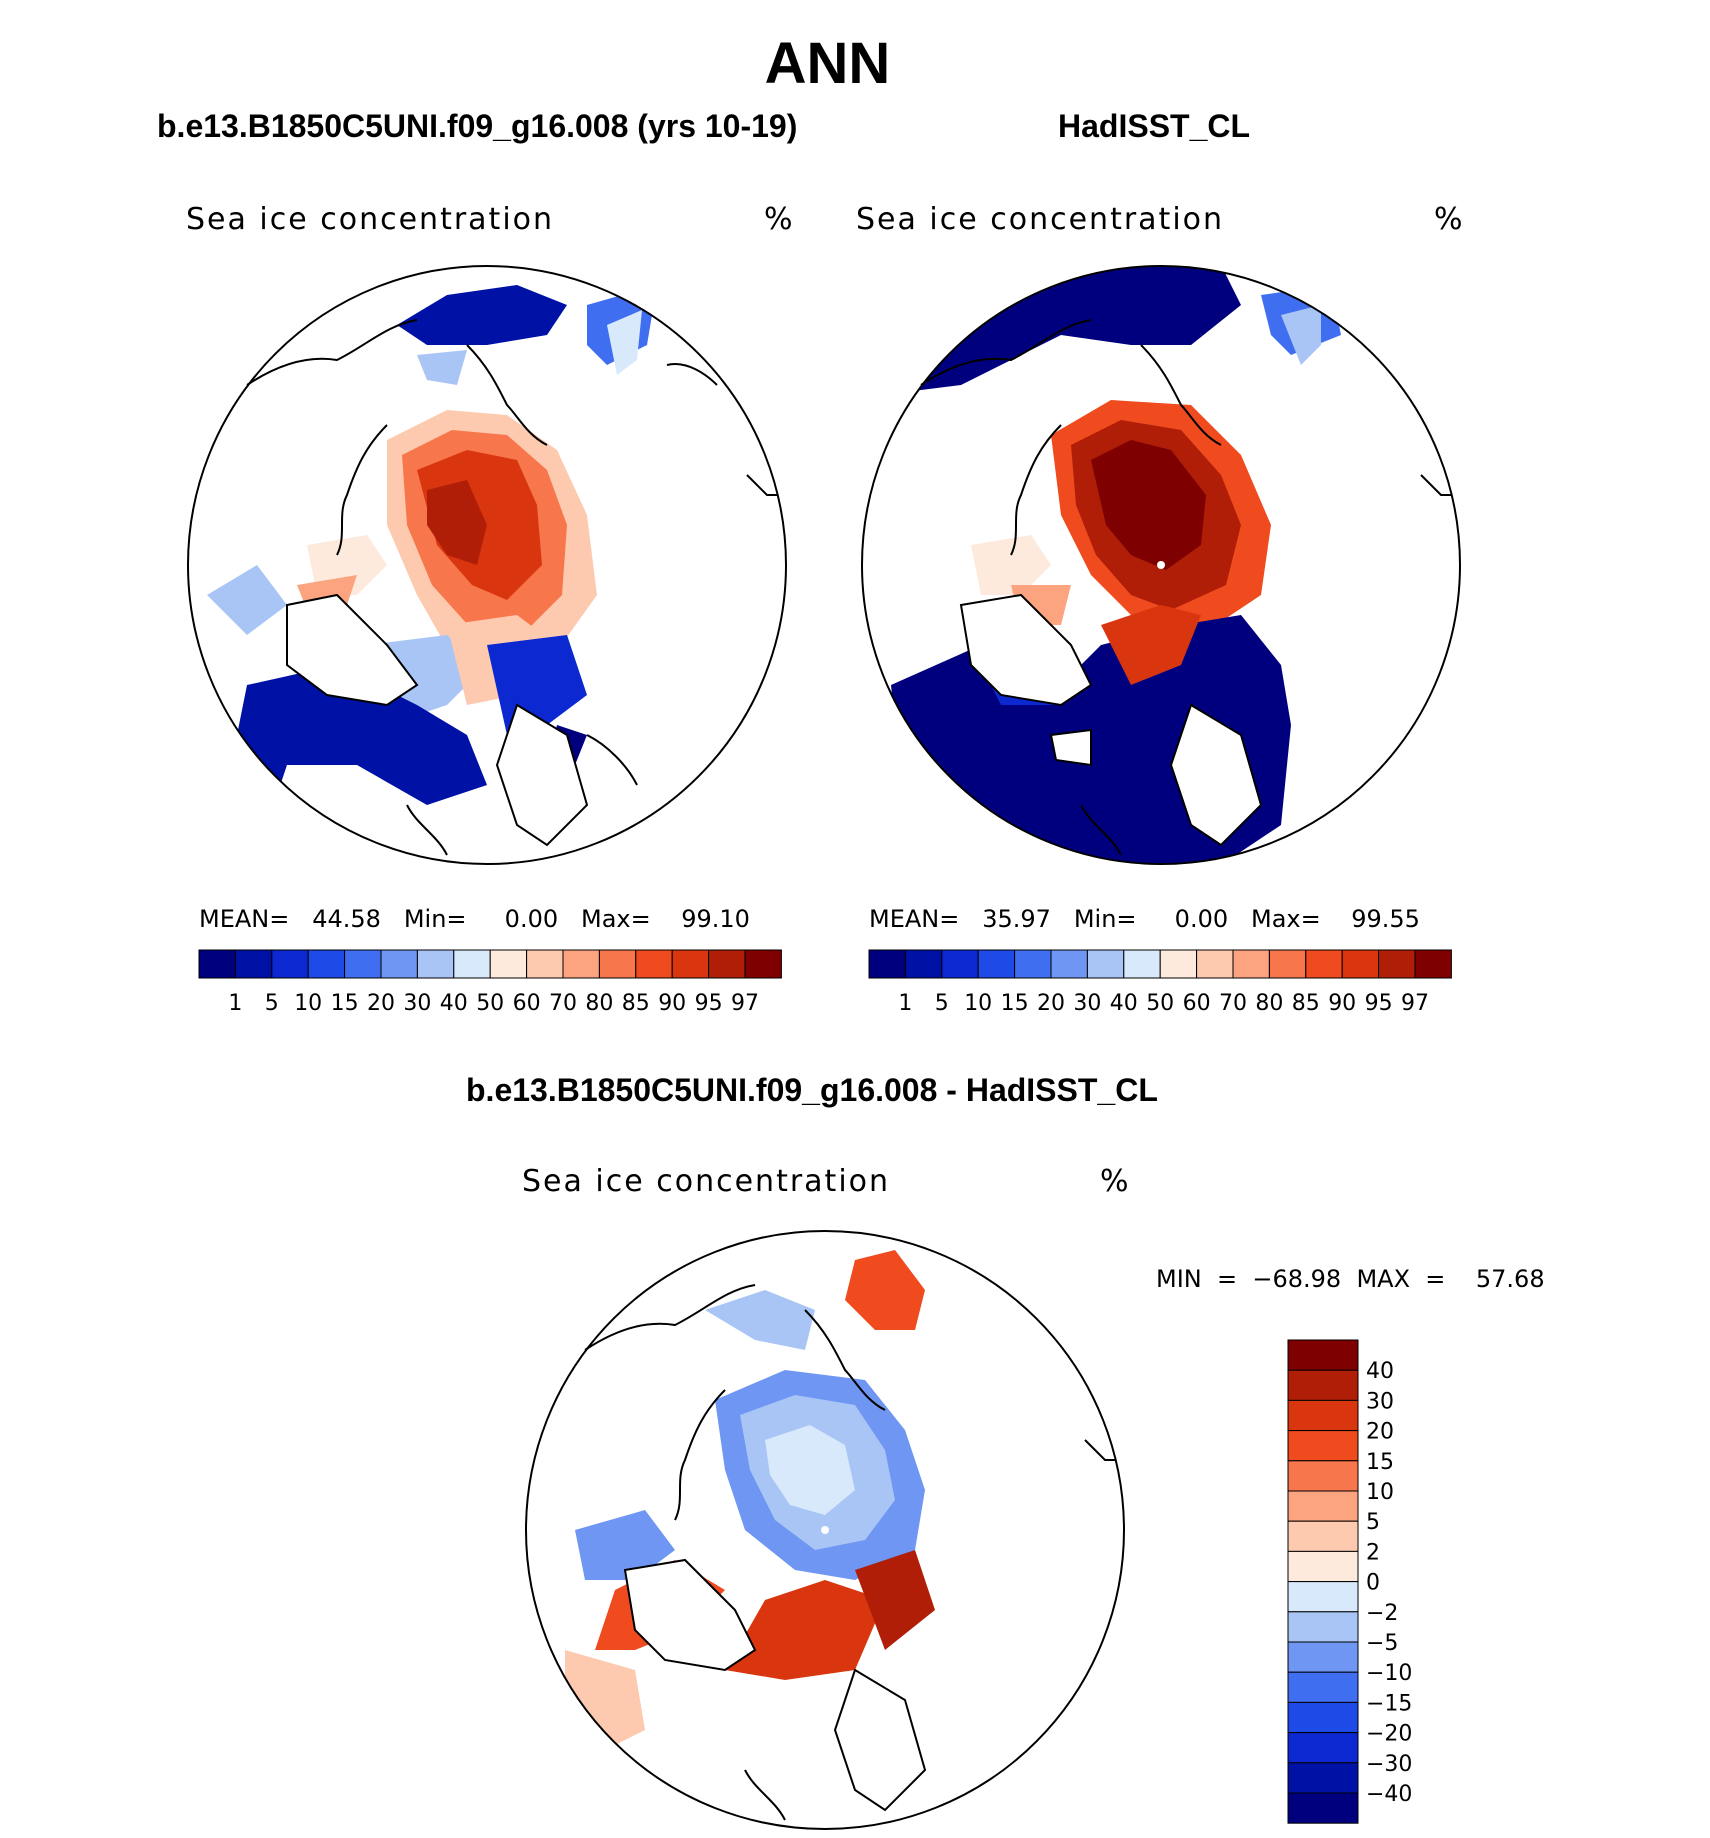 This screenshot has height=1838, width=1710. What do you see at coordinates (1380, 1462) in the screenshot?
I see `diff-colorbar-tick-label: 15` at bounding box center [1380, 1462].